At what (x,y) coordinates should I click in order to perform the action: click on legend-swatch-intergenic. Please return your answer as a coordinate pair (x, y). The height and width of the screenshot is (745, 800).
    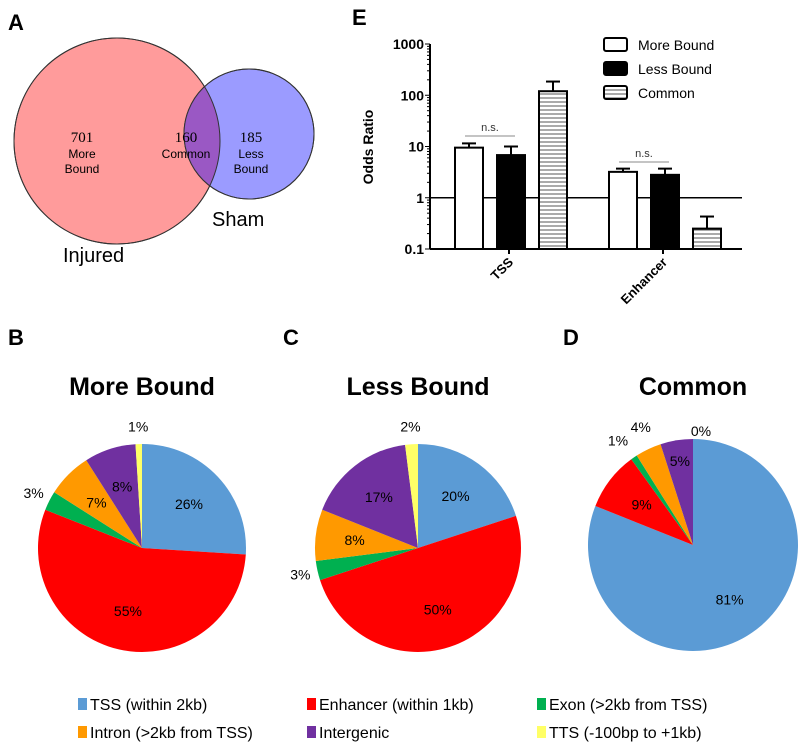
    Looking at the image, I should click on (311, 732).